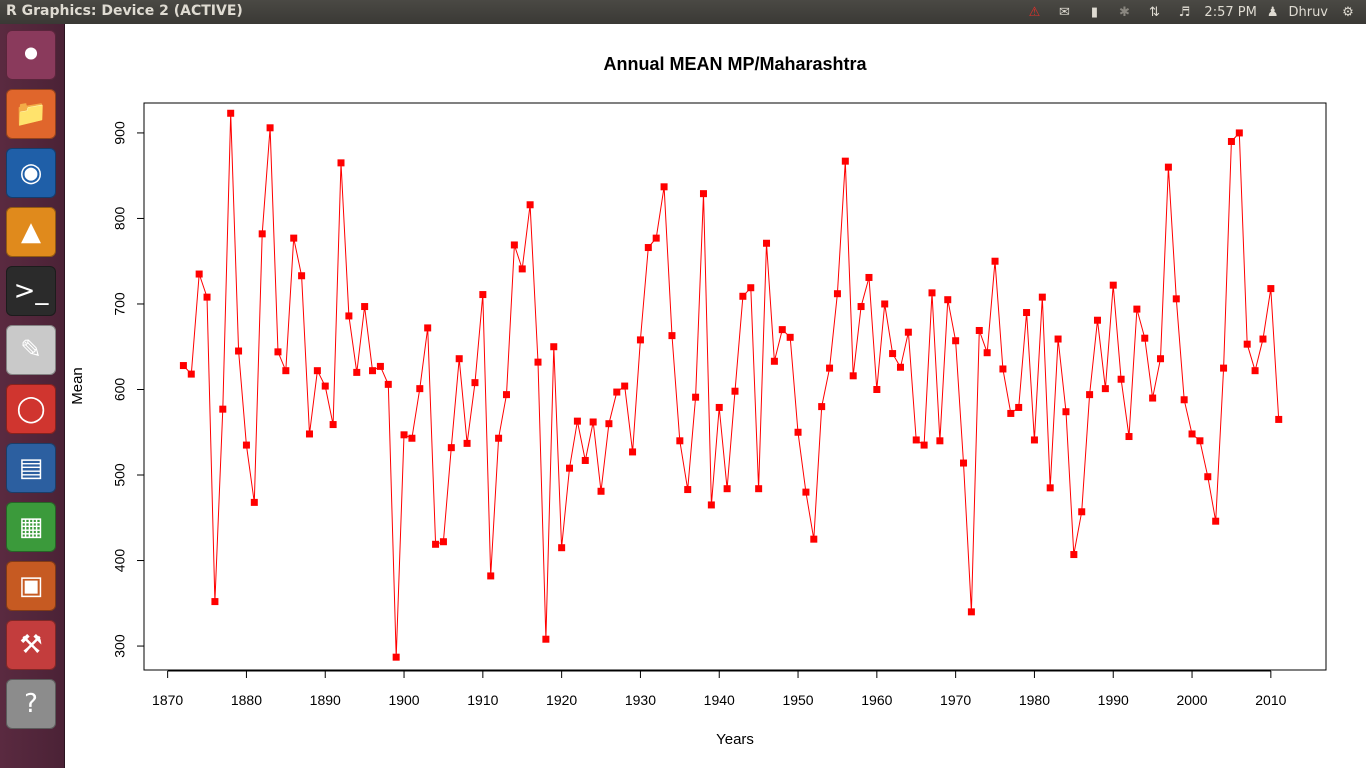 This screenshot has height=772, width=1366. What do you see at coordinates (31, 468) in the screenshot?
I see `writer-icon: ▤` at bounding box center [31, 468].